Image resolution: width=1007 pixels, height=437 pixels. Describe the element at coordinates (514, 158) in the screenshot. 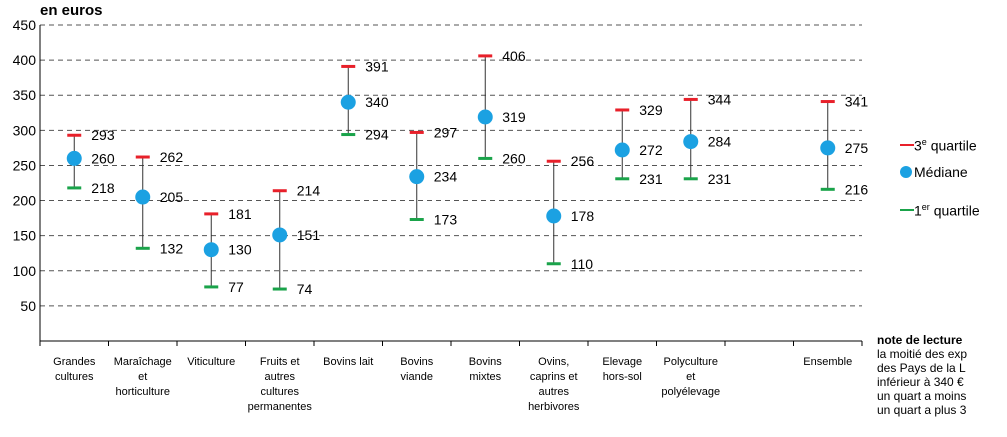

I see `q1-value-label: 260` at that location.